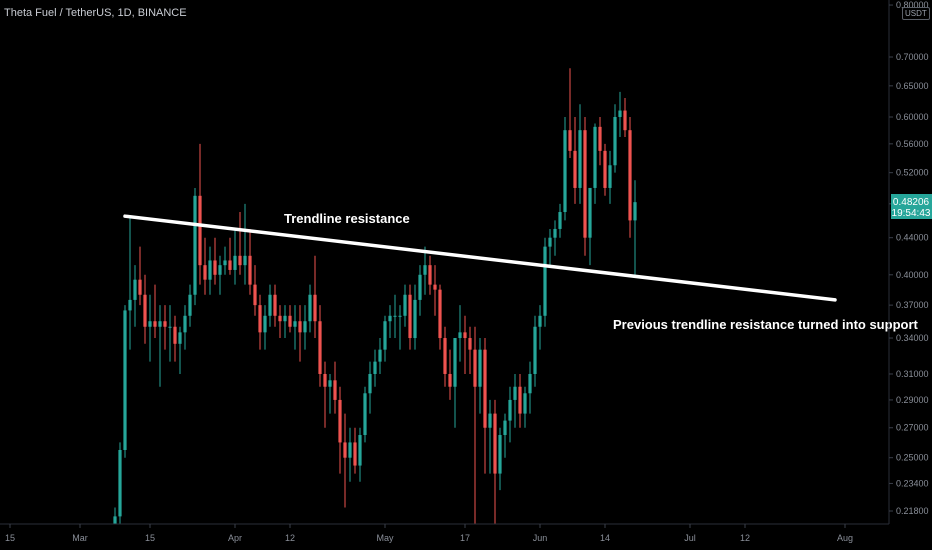 The image size is (932, 550). I want to click on currency-badge: USDT, so click(916, 13).